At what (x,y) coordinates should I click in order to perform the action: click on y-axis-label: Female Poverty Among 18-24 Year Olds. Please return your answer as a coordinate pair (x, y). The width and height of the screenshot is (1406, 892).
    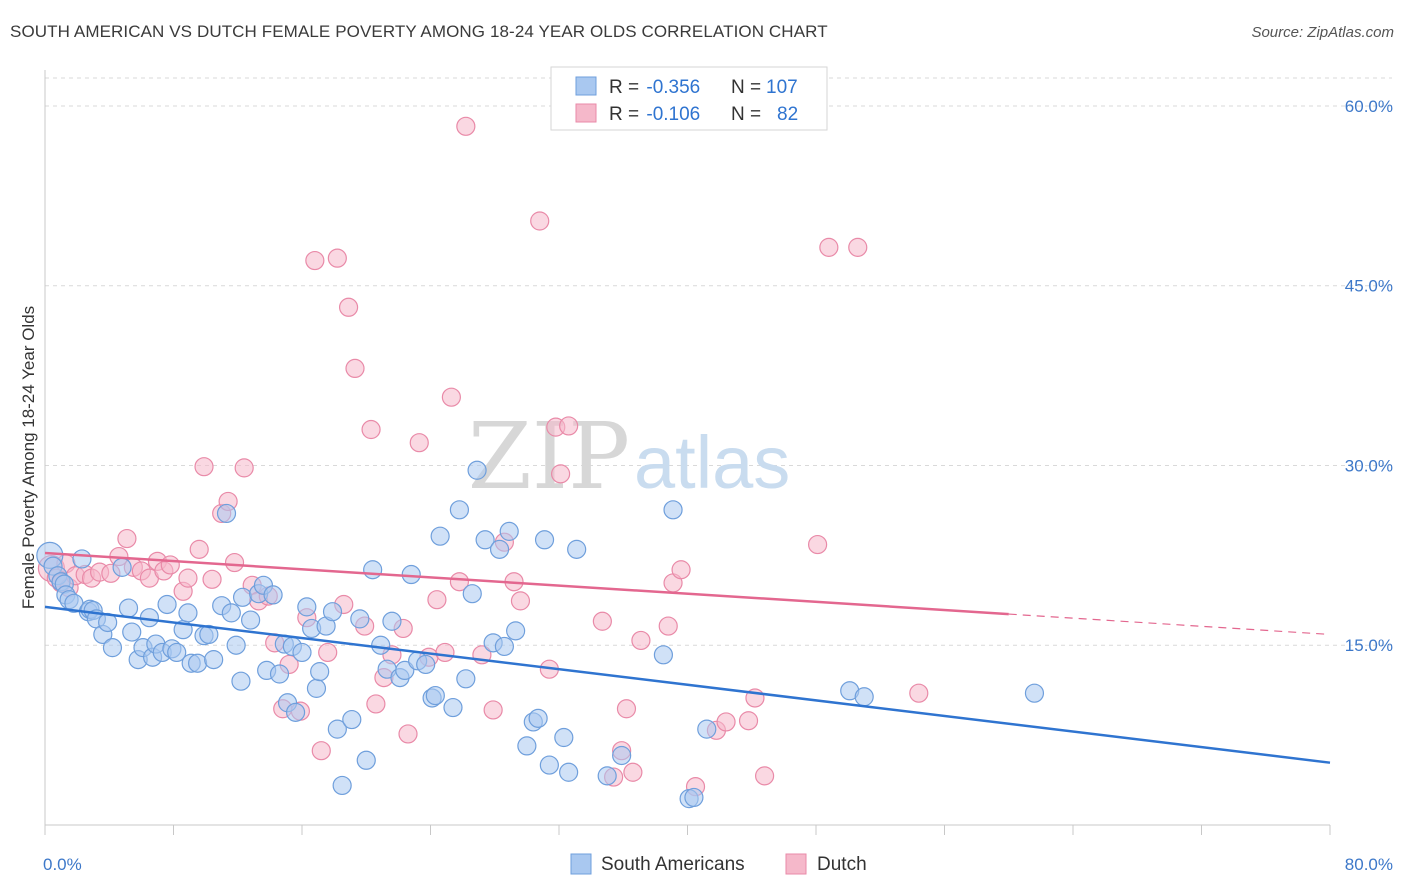
    Looking at the image, I should click on (28, 457).